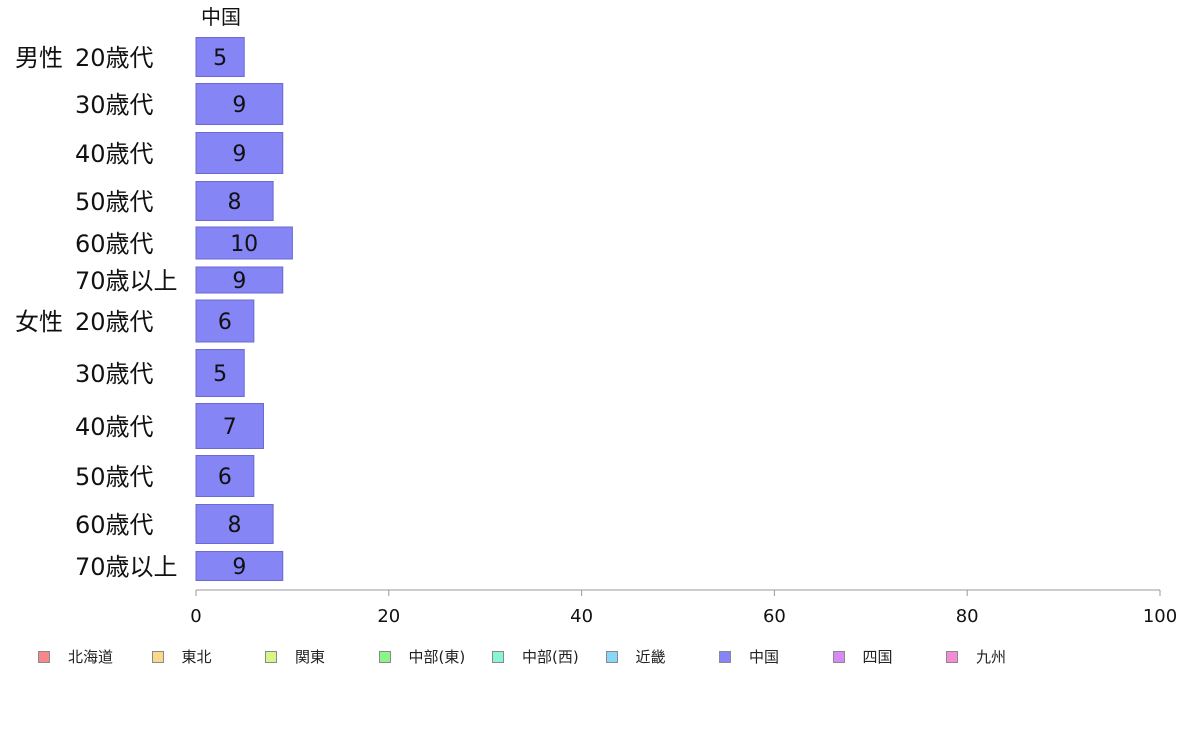 Image resolution: width=1188 pixels, height=736 pixels. I want to click on legend-item: 東北, so click(181, 656).